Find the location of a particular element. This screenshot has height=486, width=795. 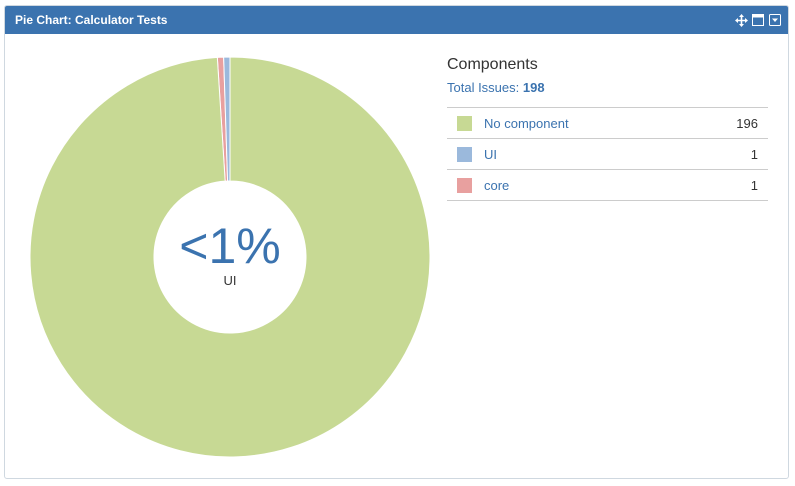

total-issues-label: Total Issues: is located at coordinates (483, 87).